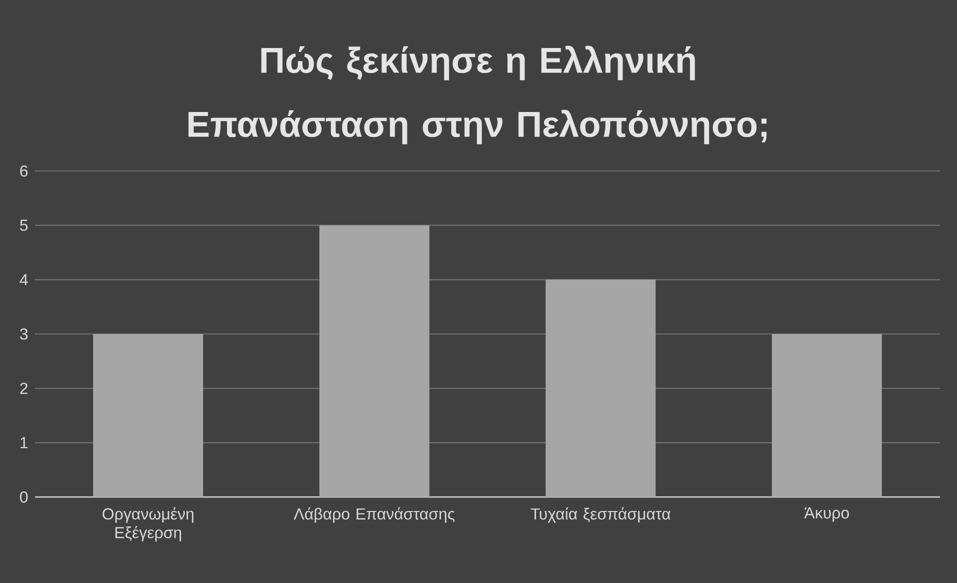 This screenshot has width=957, height=583. Describe the element at coordinates (24, 334) in the screenshot. I see `y-tick-label: 3` at that location.